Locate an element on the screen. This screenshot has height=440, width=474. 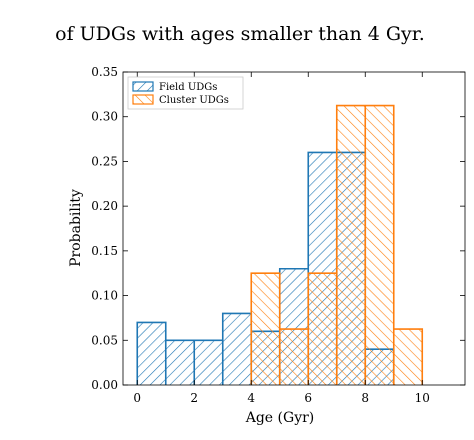
x-tick-label: 2 is located at coordinates (194, 398).